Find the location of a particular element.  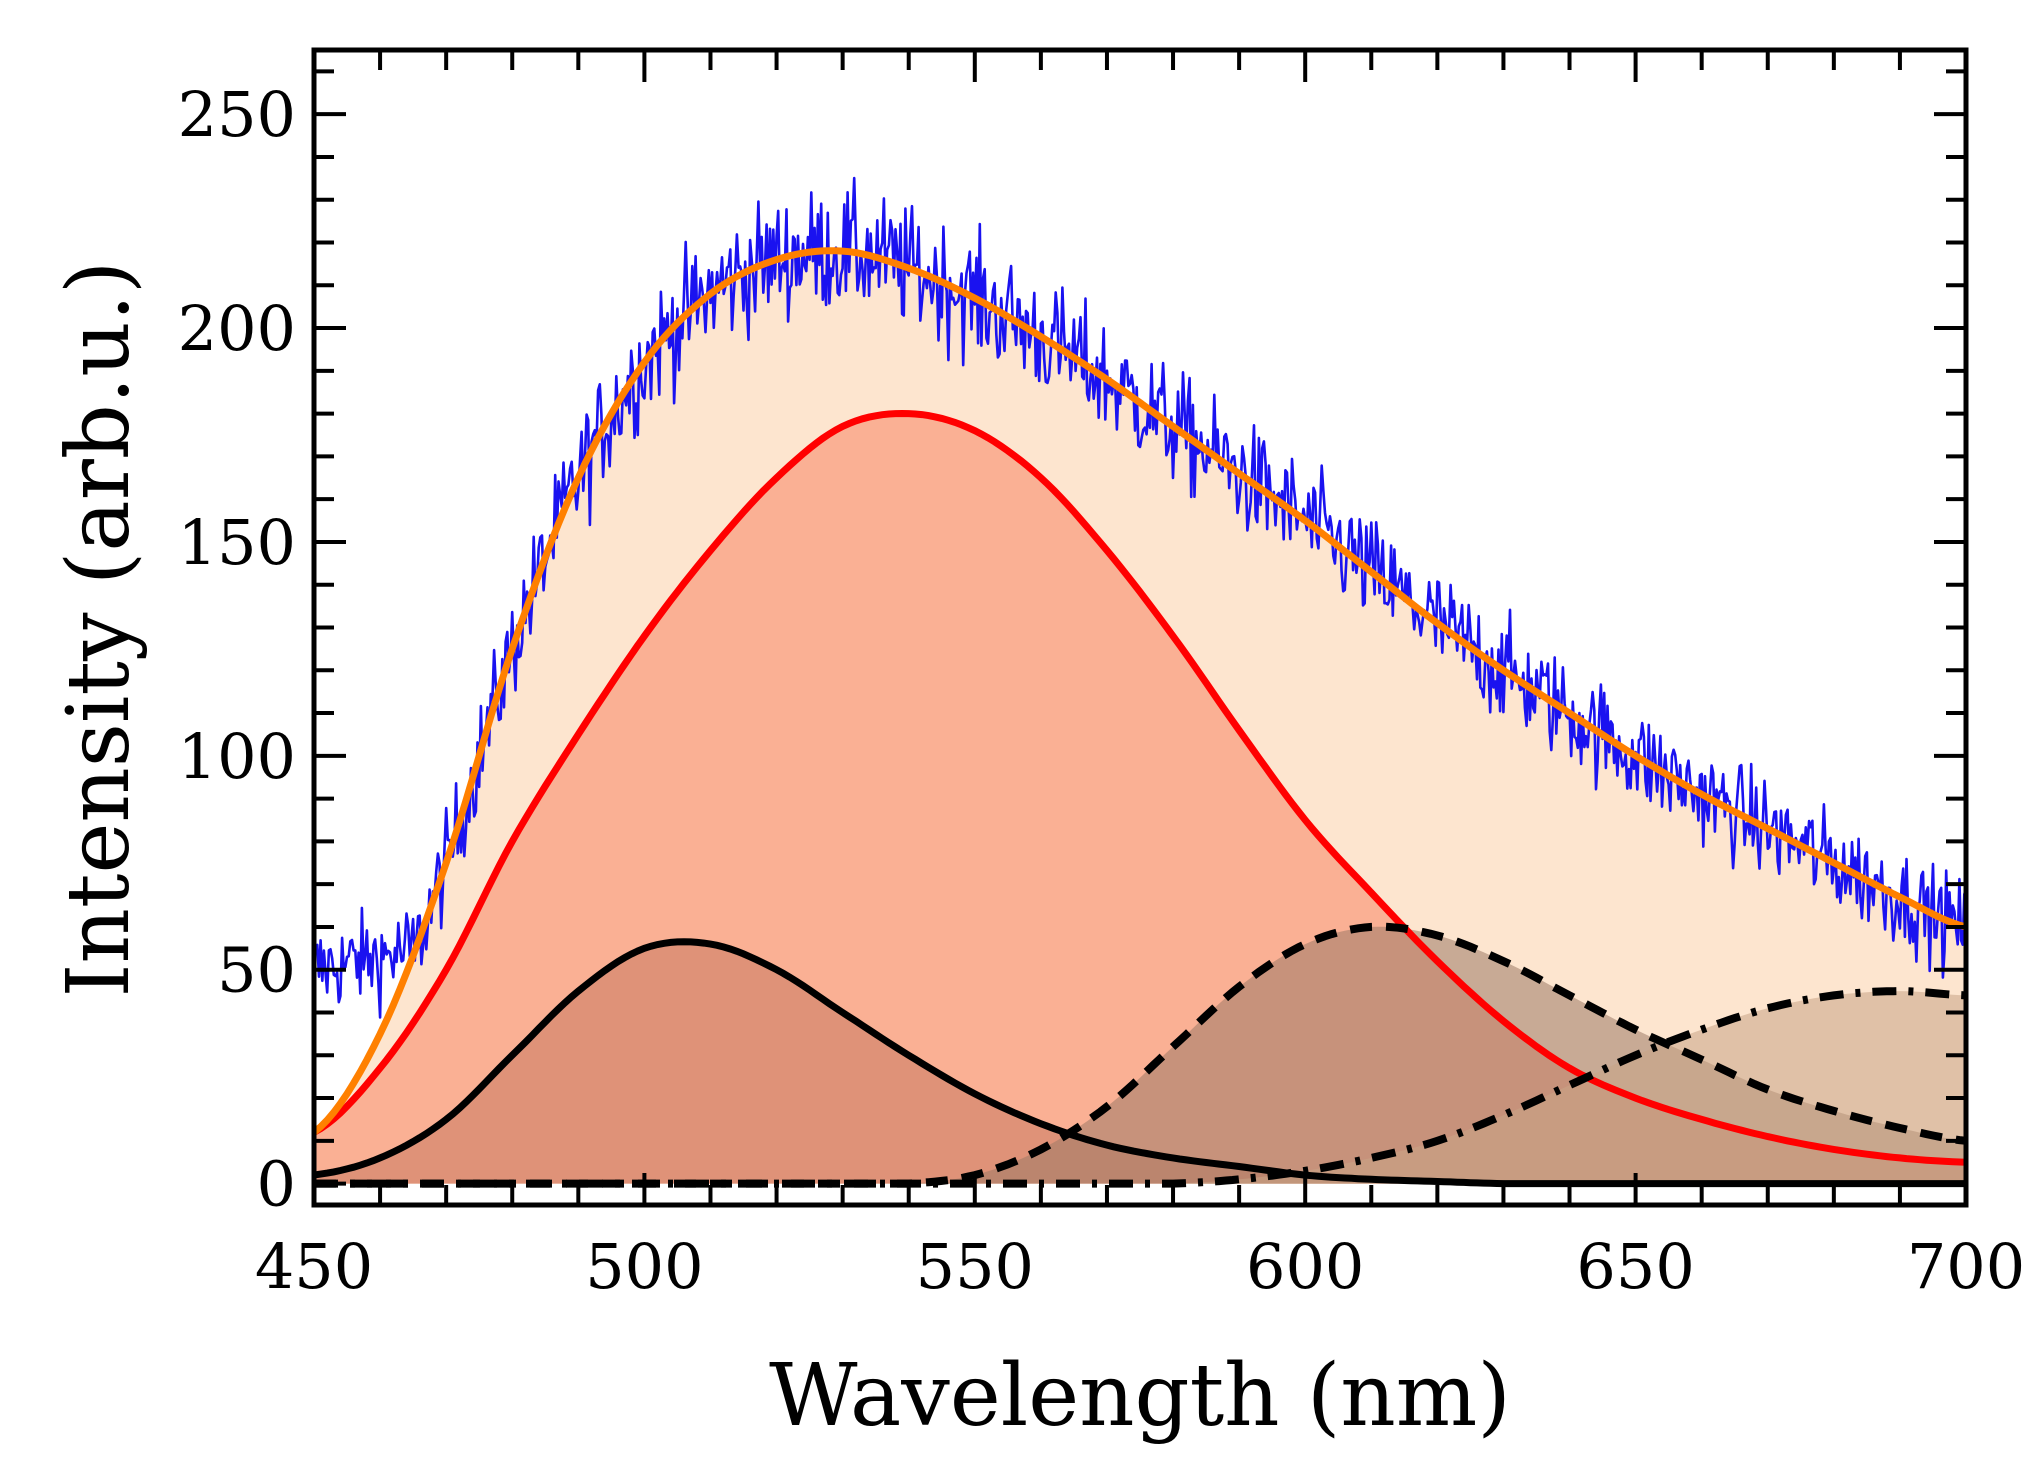

series-component-1-line is located at coordinates (1140, 1063).